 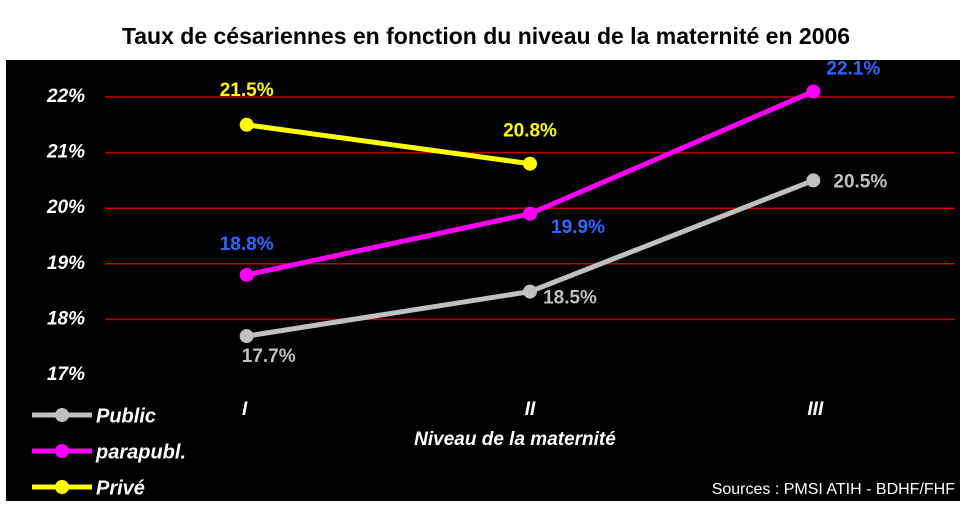 I want to click on y-tick-label: 22%, so click(x=65, y=96).